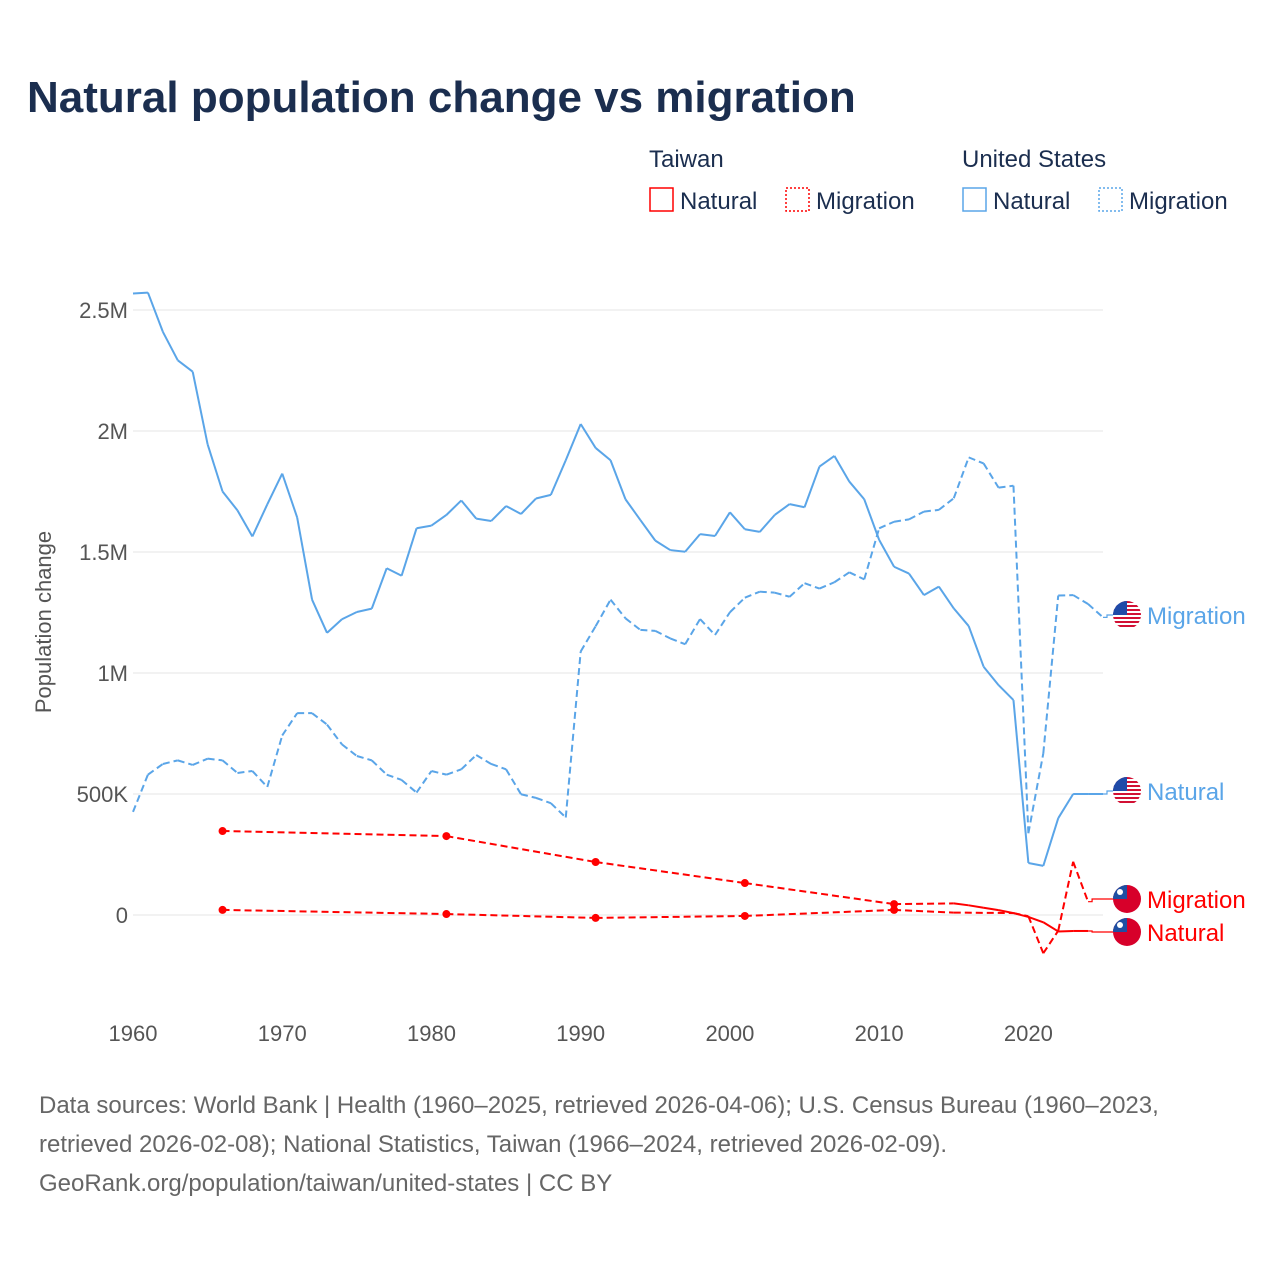 The height and width of the screenshot is (1280, 1280). What do you see at coordinates (1178, 201) in the screenshot?
I see `legend-item-us-migration: Migration` at bounding box center [1178, 201].